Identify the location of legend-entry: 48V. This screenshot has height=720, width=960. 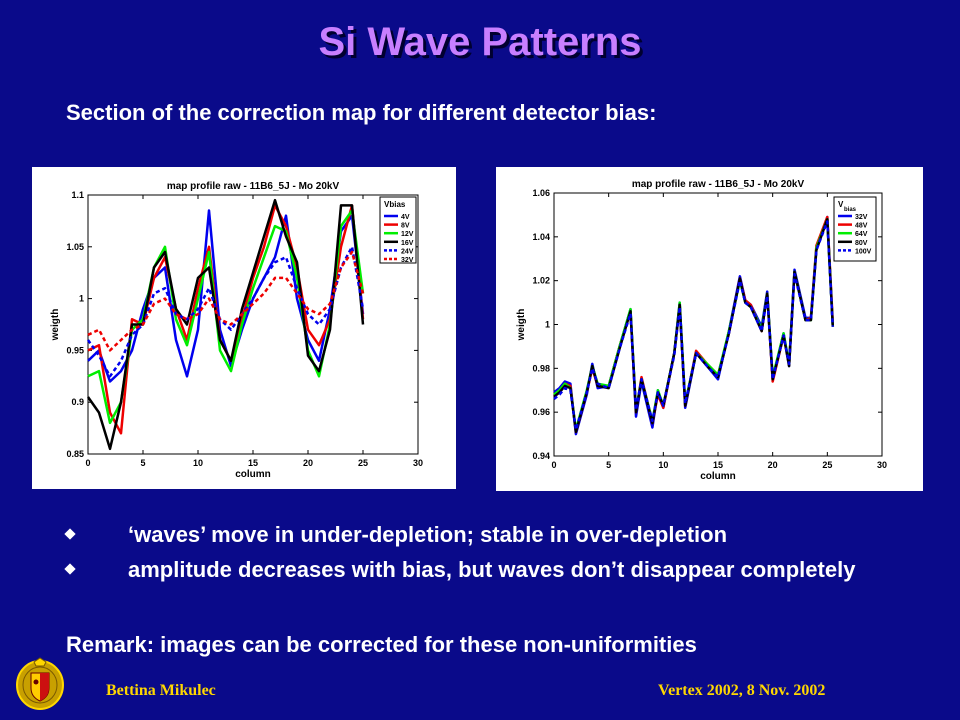
(861, 226).